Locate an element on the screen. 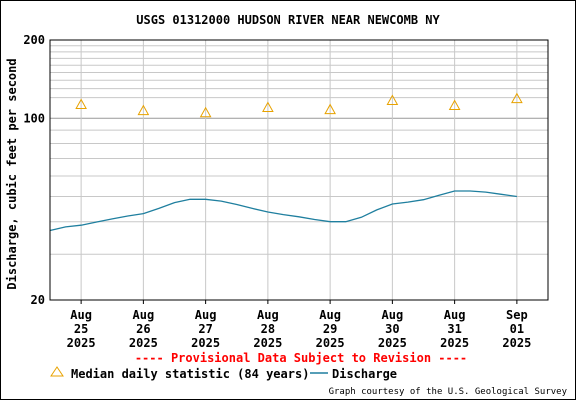 This screenshot has width=576, height=400. x-tick-label: Sep is located at coordinates (517, 315).